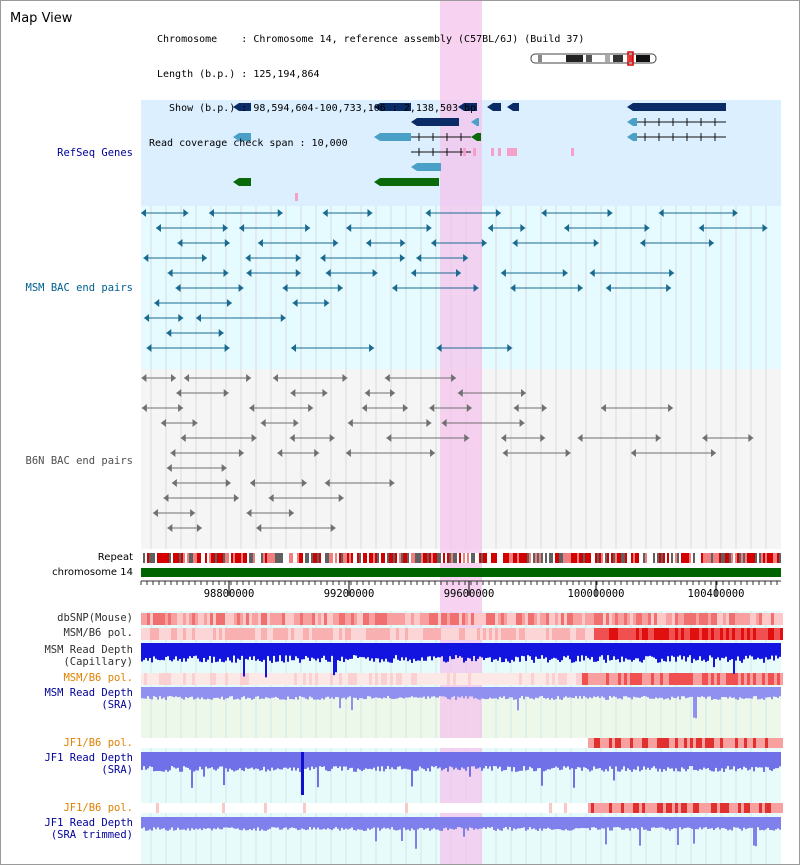 The image size is (800, 865). What do you see at coordinates (98, 678) in the screenshot?
I see `msm-b6-pol-sra-label: MSM/B6 pol.` at bounding box center [98, 678].